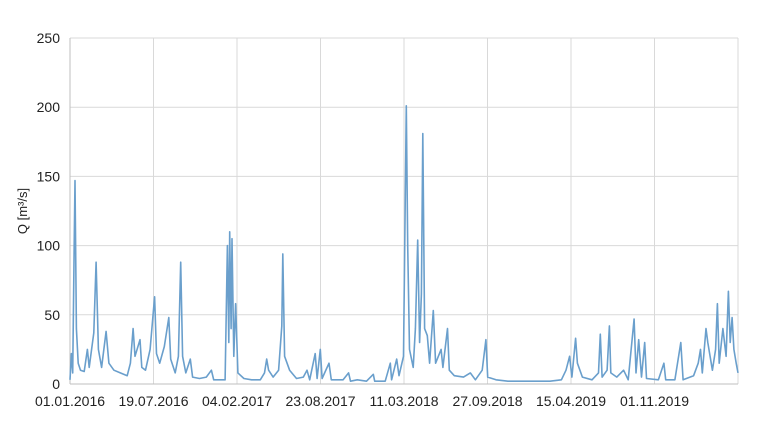 This screenshot has height=445, width=760. What do you see at coordinates (70, 401) in the screenshot?
I see `x-tick-label: 01.01.2016` at bounding box center [70, 401].